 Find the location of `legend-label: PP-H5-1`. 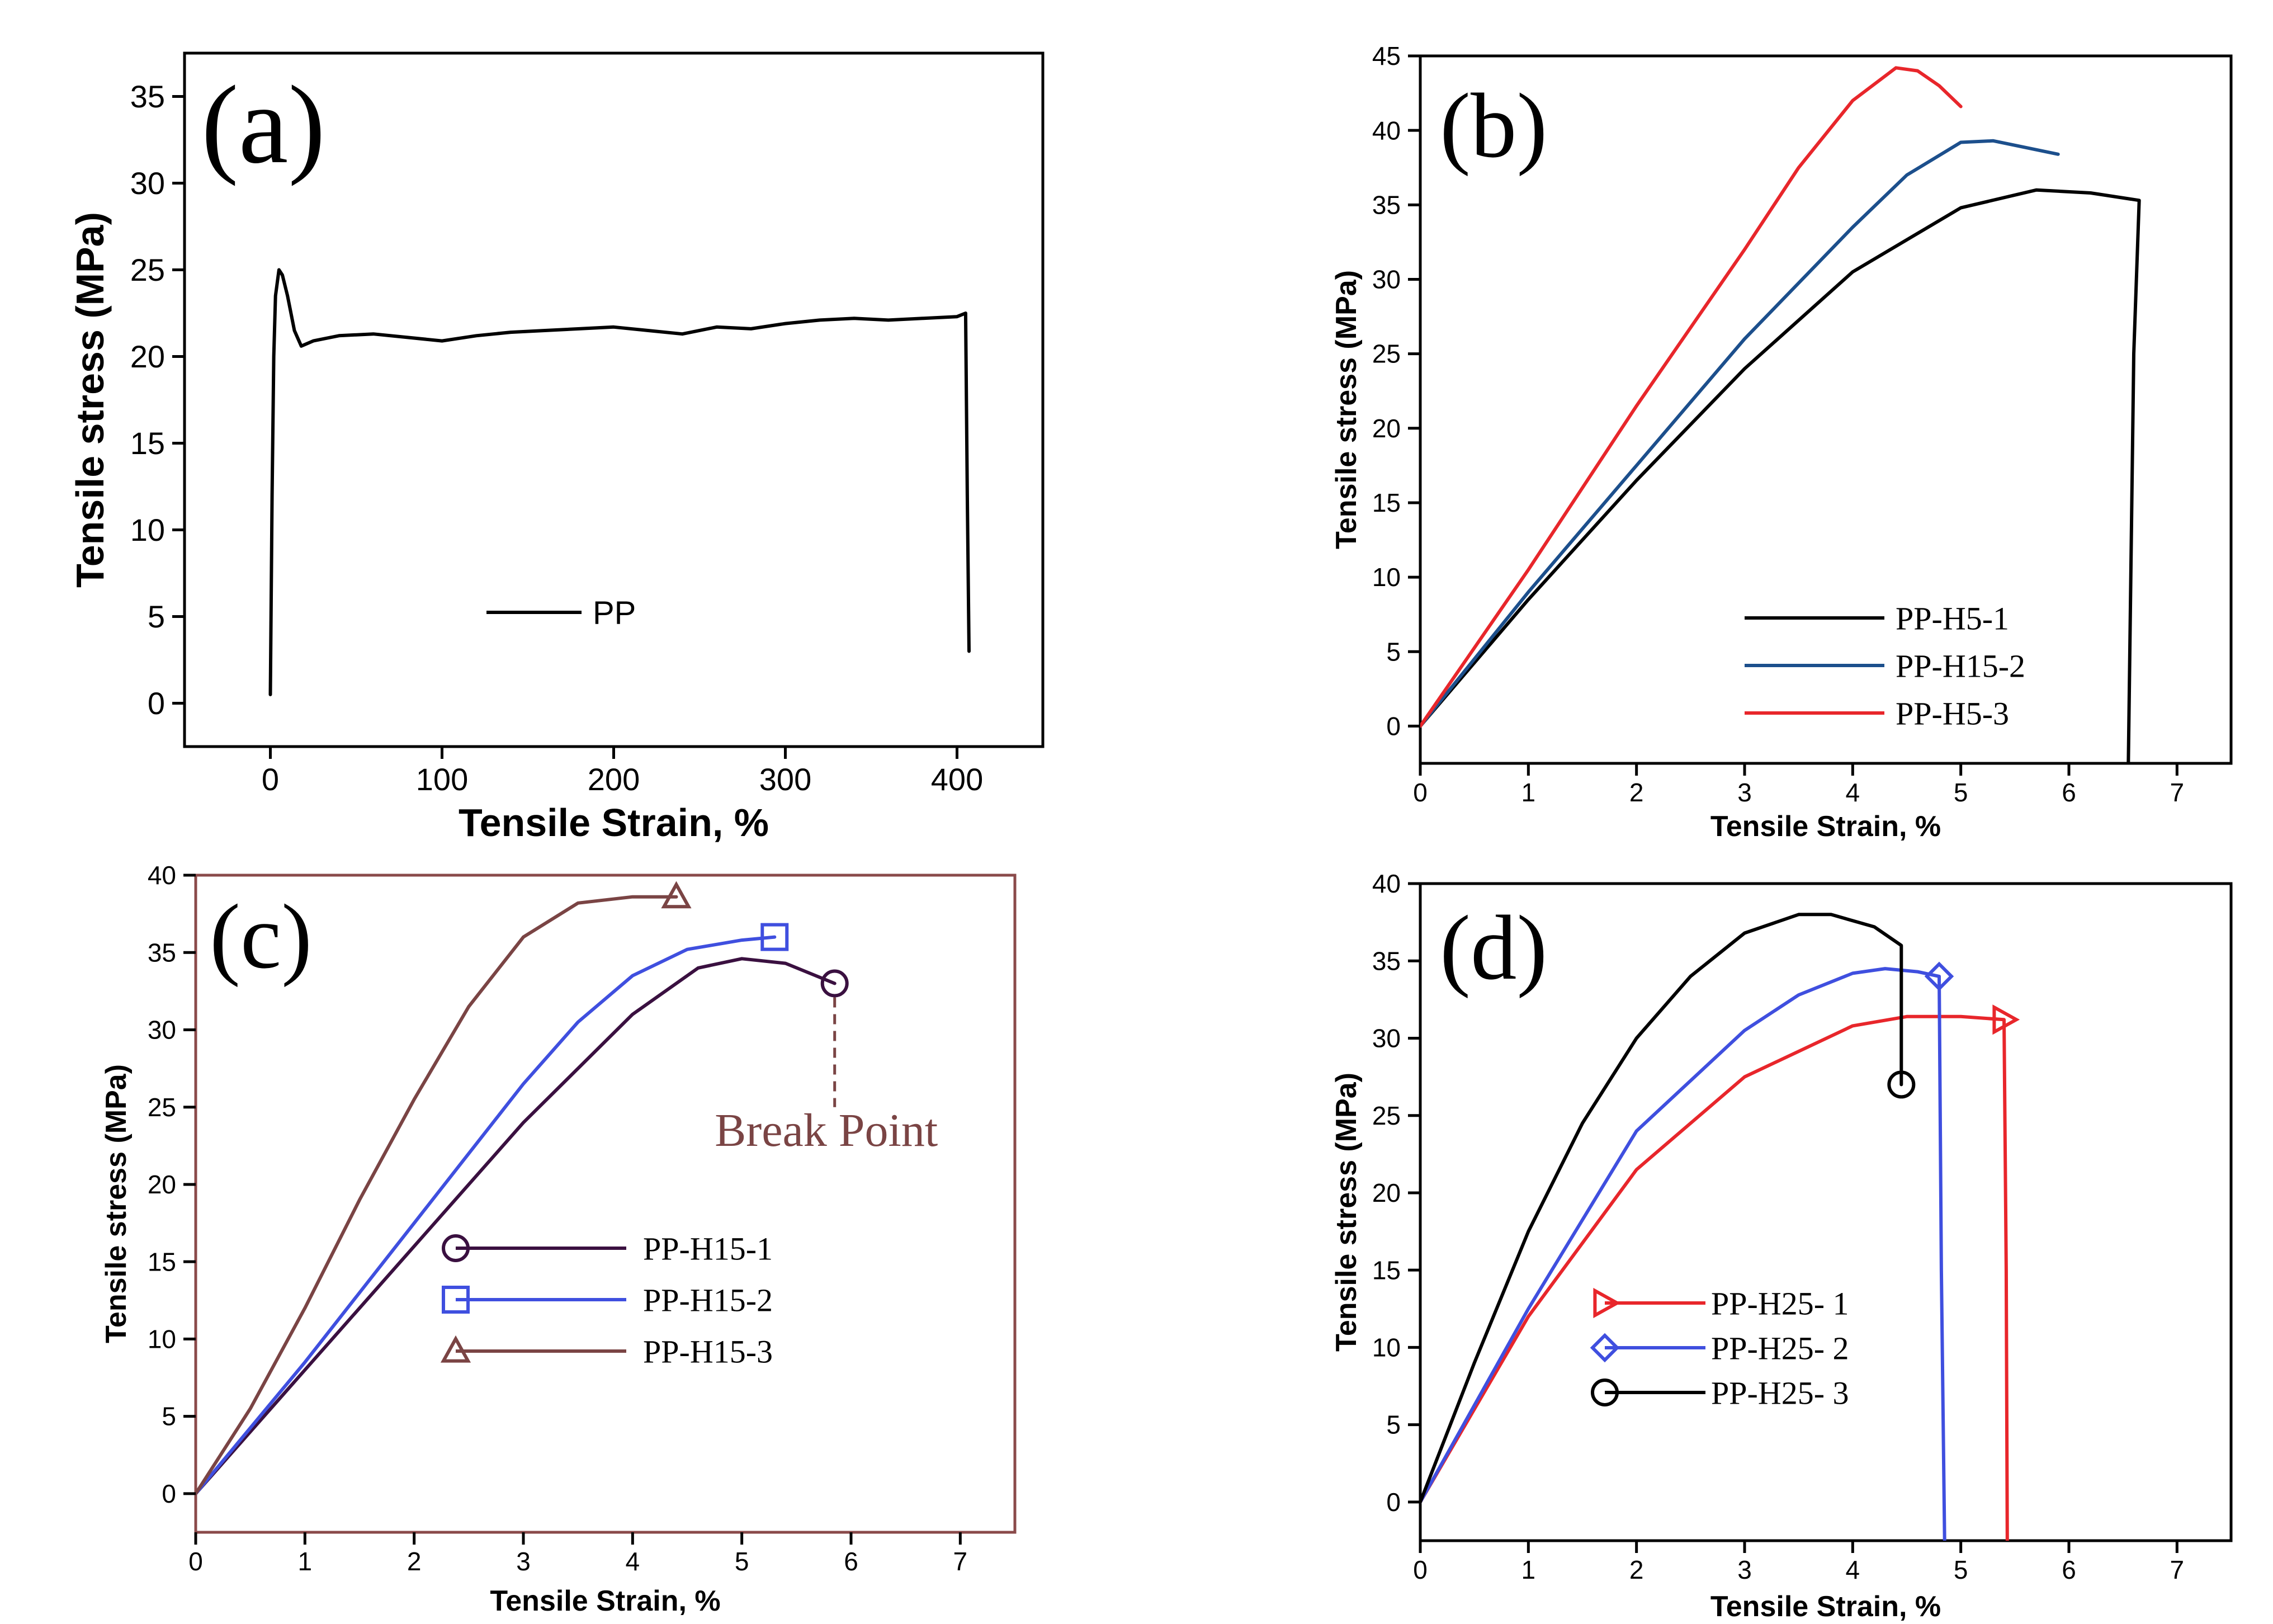

legend-label: PP-H5-1 is located at coordinates (1952, 618).